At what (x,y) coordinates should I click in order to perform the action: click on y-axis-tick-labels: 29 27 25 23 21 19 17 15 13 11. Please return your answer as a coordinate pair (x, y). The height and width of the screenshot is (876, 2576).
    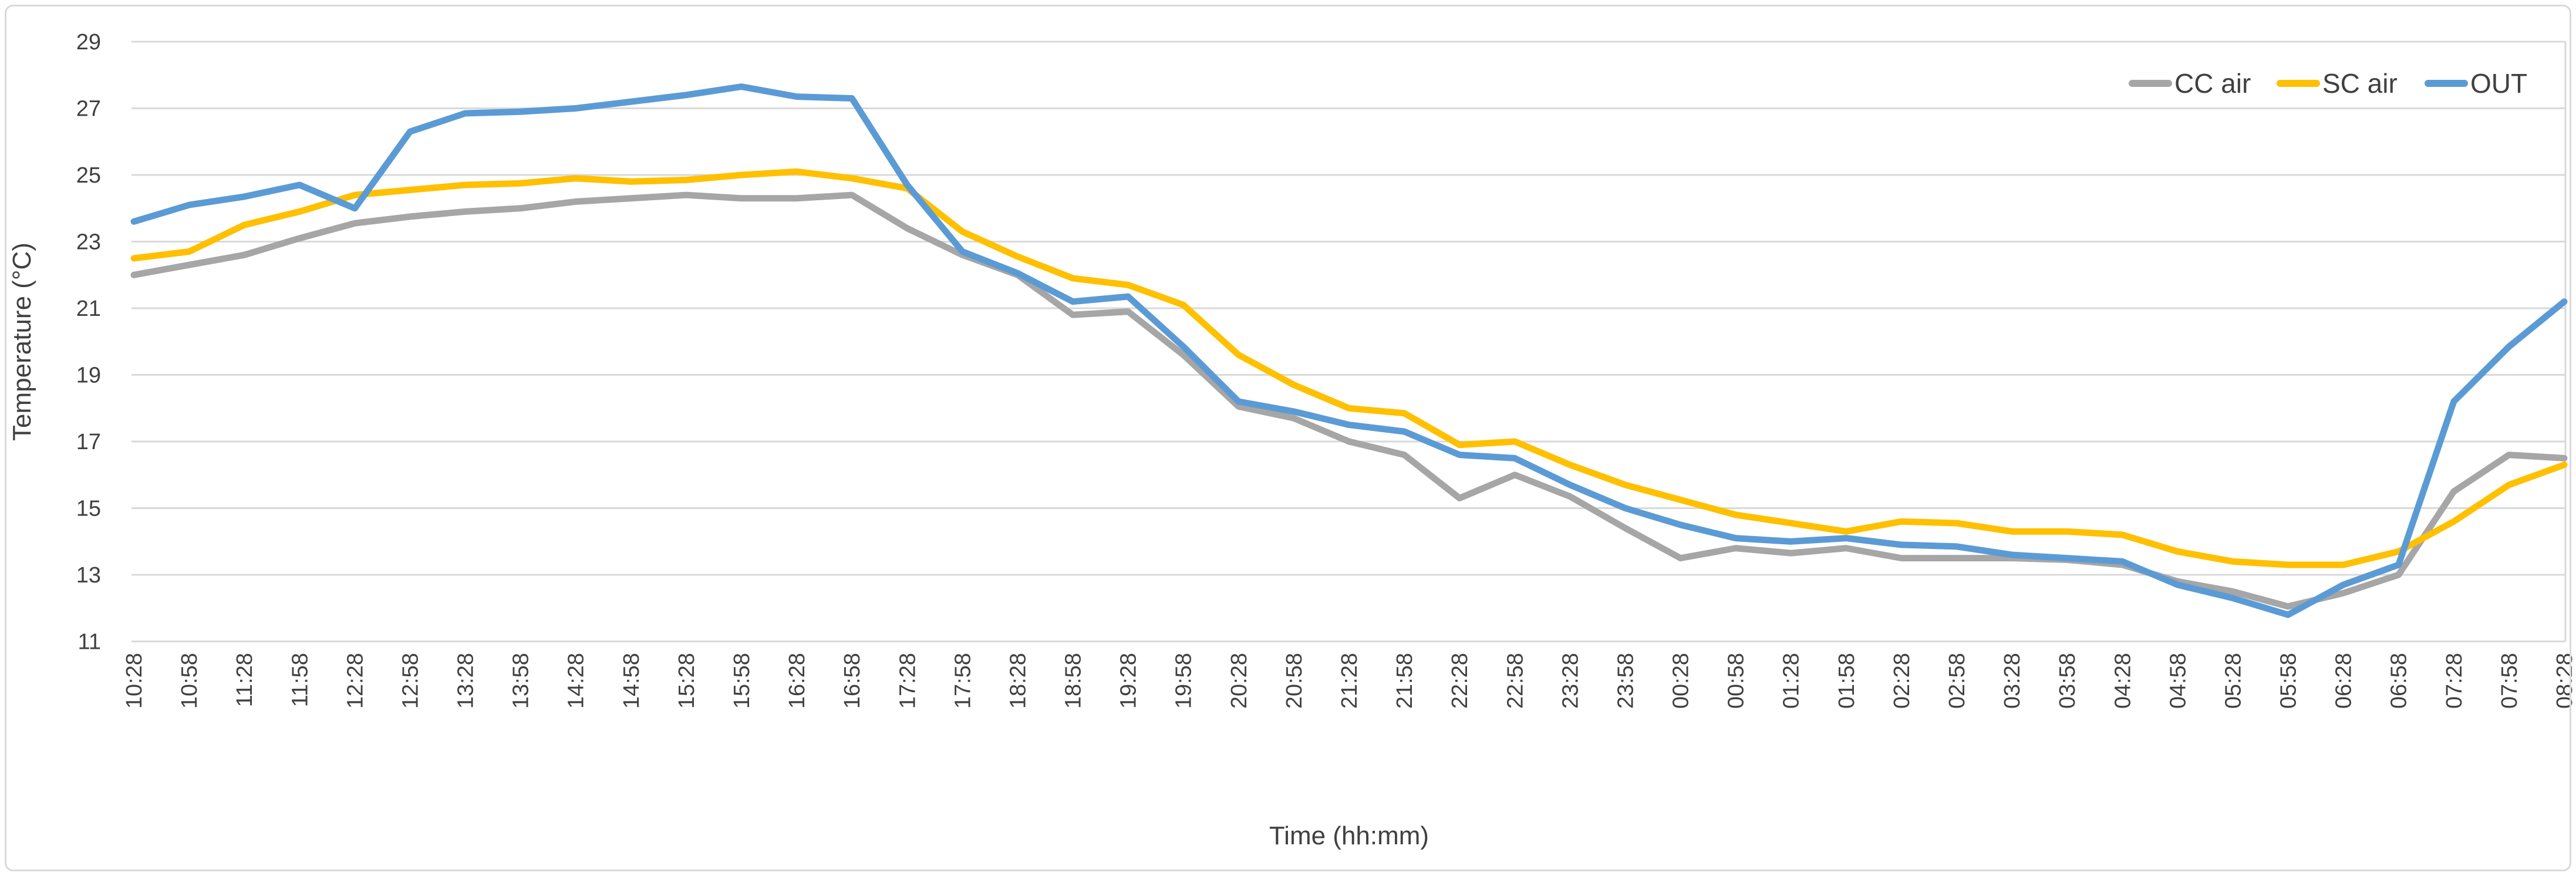
    Looking at the image, I should click on (88, 342).